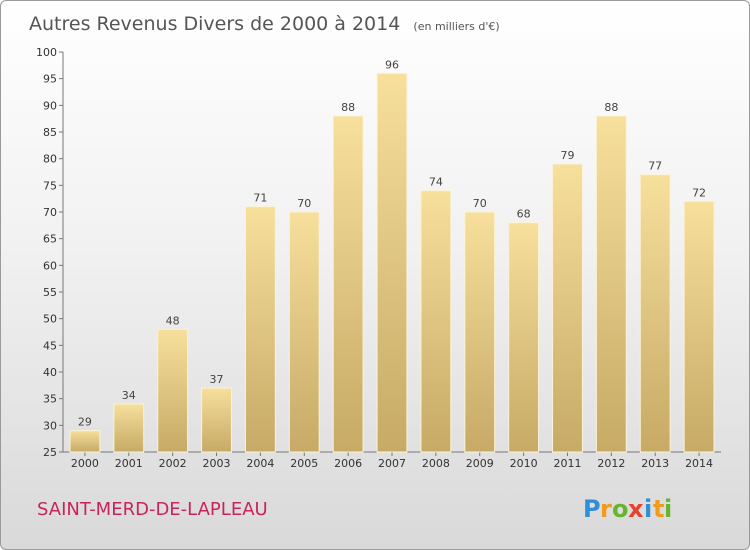  I want to click on data-label-2009: 70, so click(480, 203).